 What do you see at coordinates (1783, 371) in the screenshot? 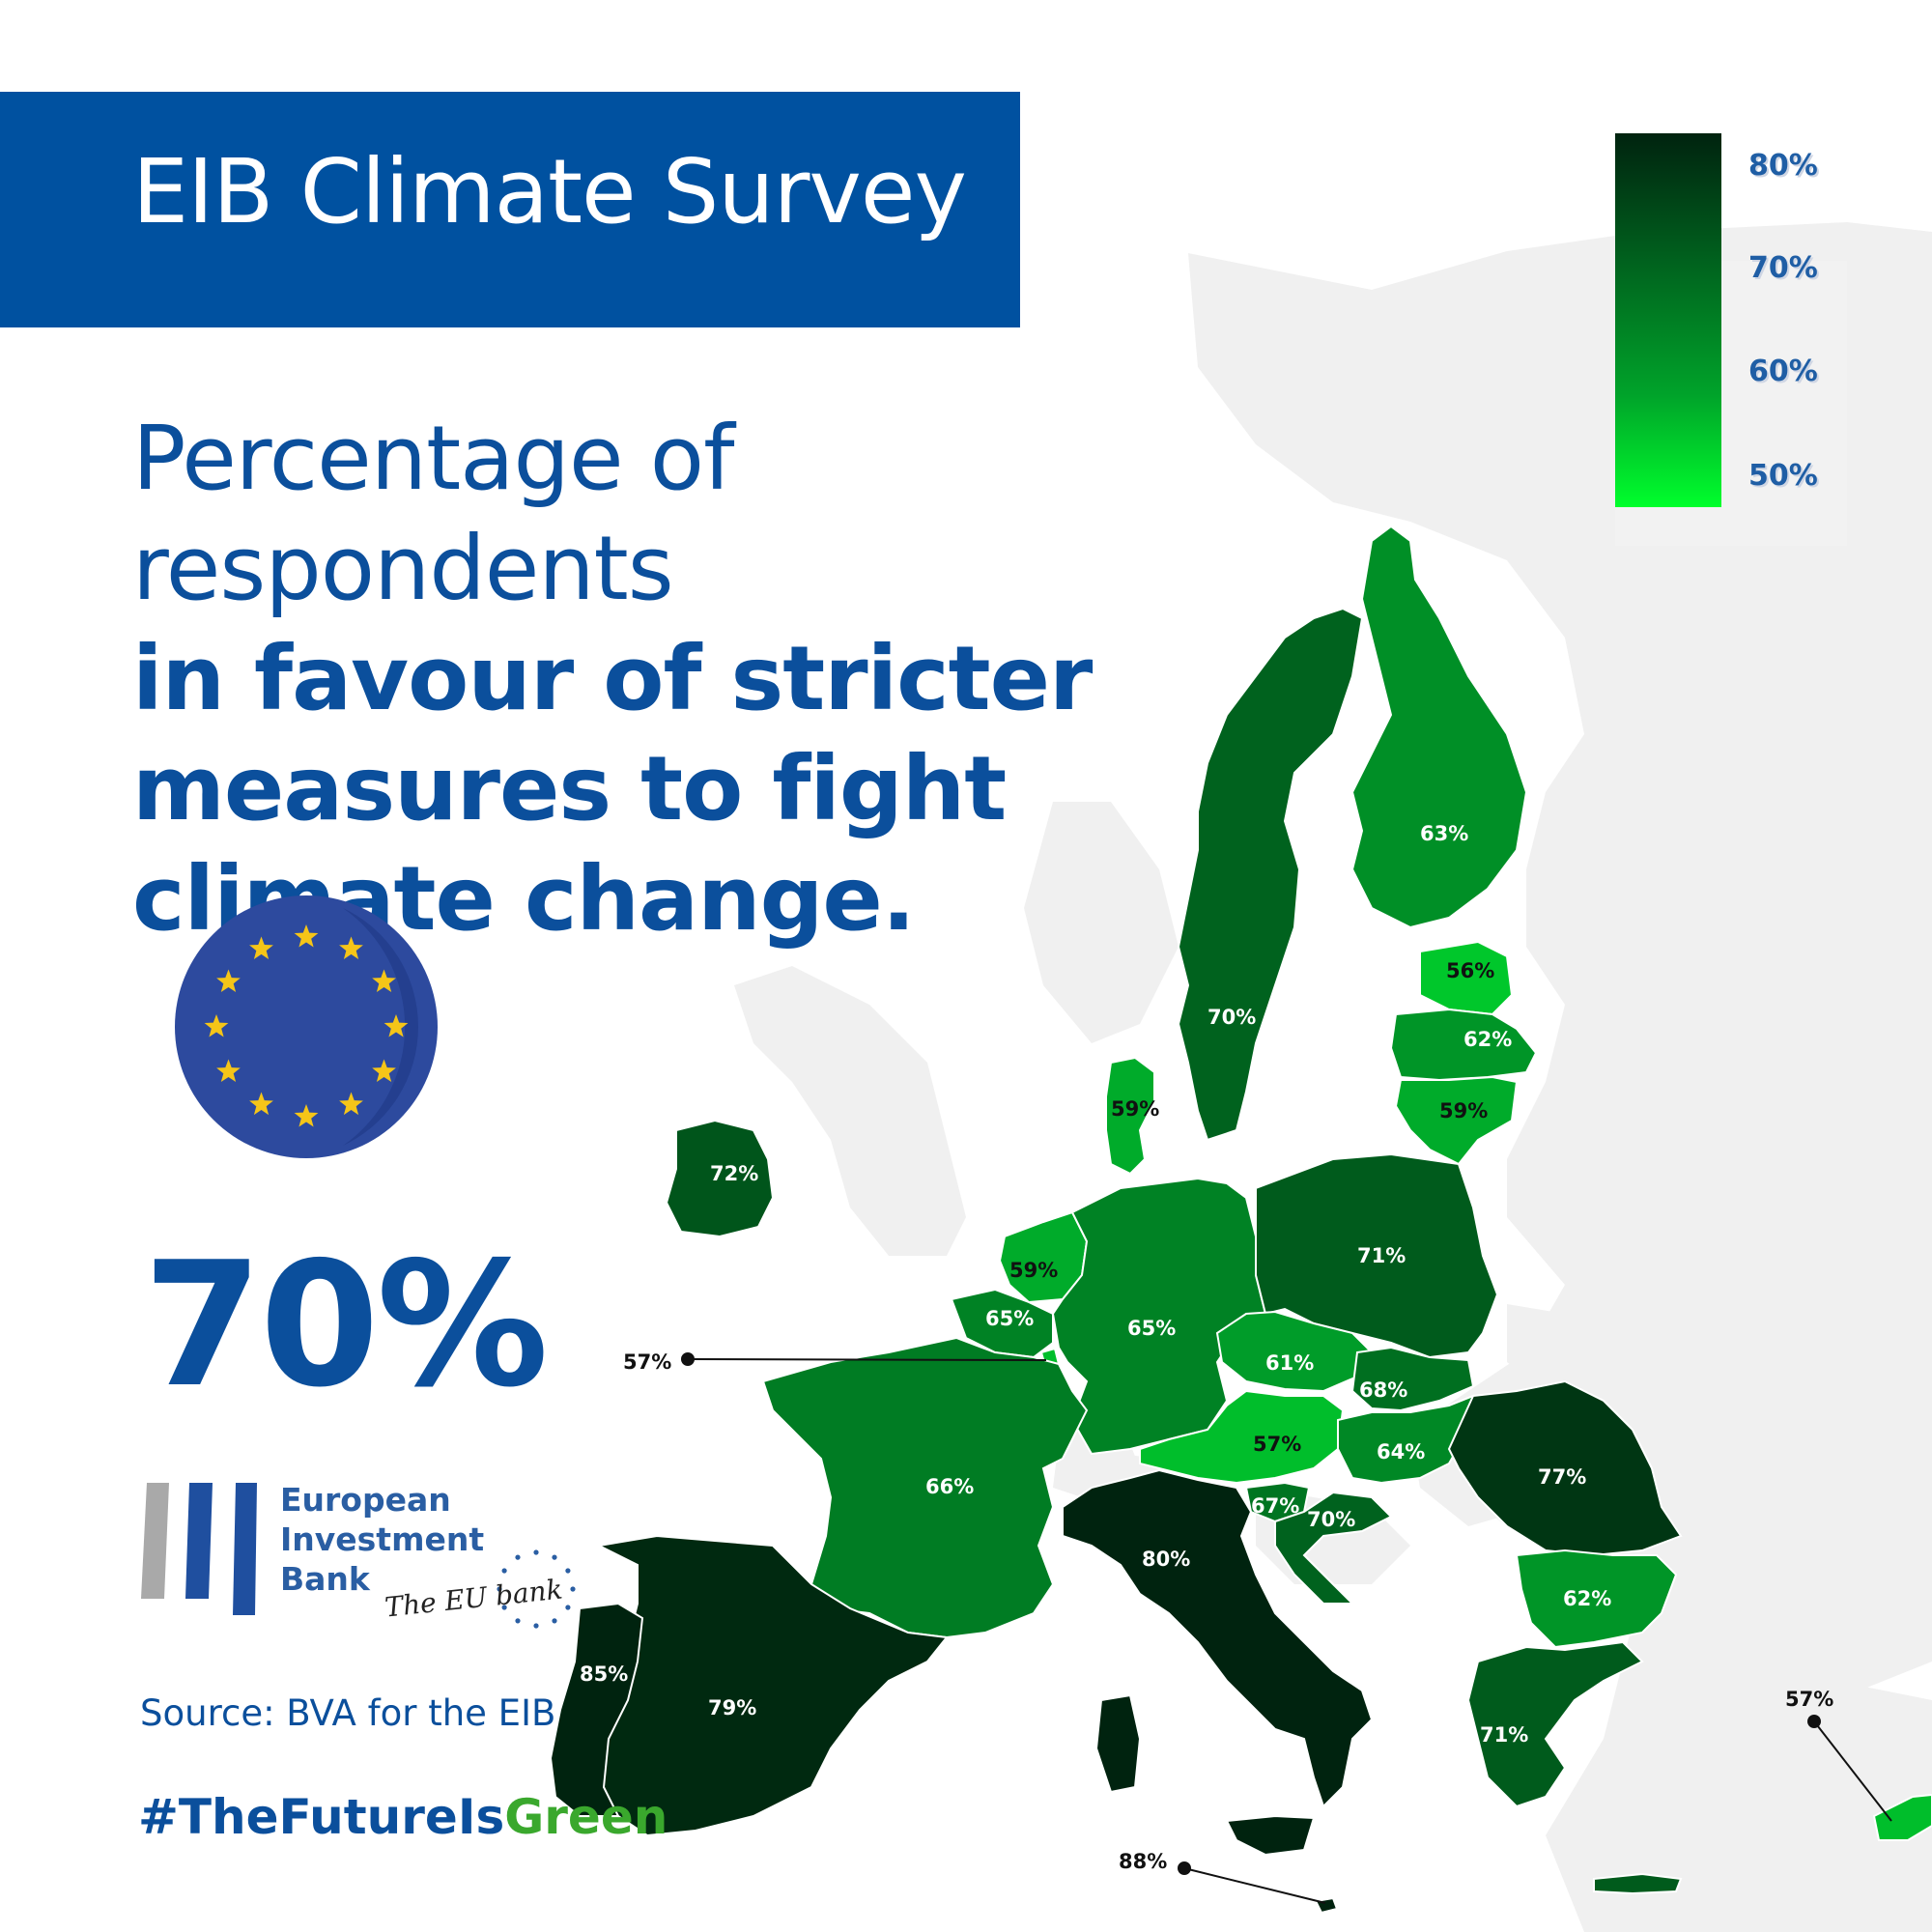
I see `legend-tick-60: 60%` at bounding box center [1783, 371].